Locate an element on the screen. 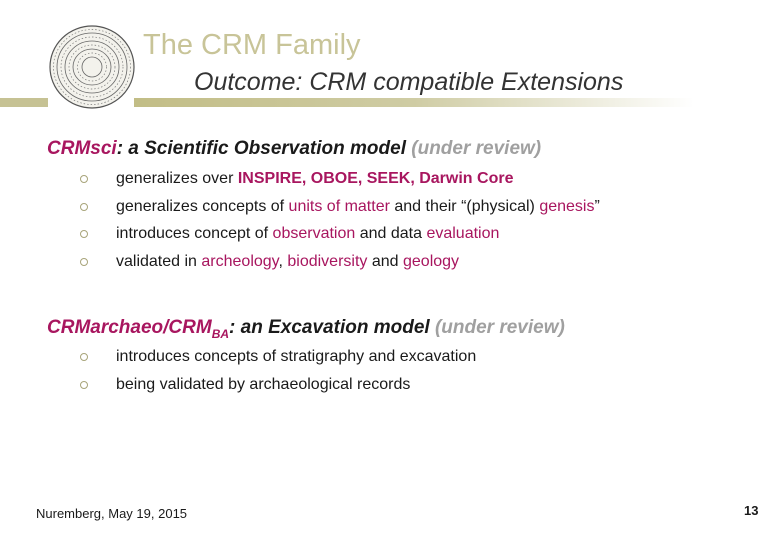  model-name-subscript: BA is located at coordinates (220, 333).